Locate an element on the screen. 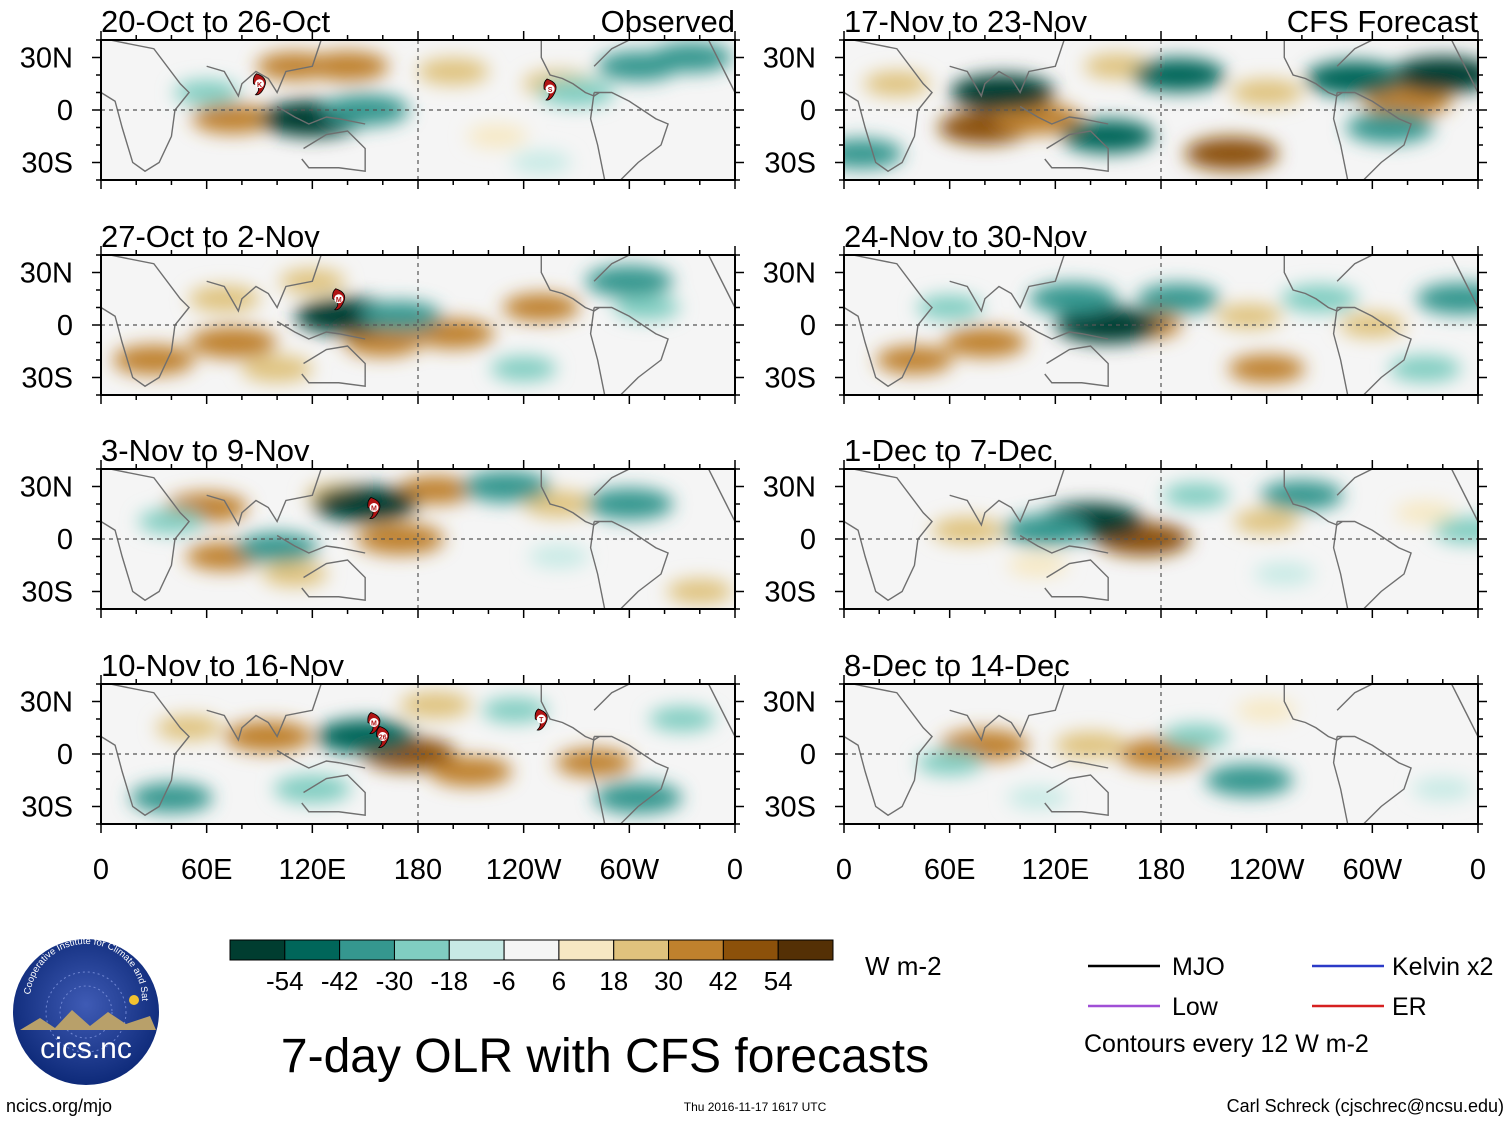 This screenshot has width=1510, height=1121. colorbar-tick-label: -6 is located at coordinates (504, 981).